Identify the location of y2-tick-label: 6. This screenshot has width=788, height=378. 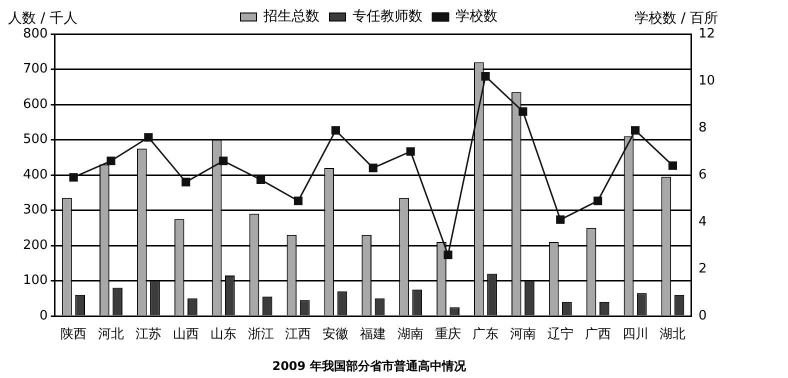
(702, 174).